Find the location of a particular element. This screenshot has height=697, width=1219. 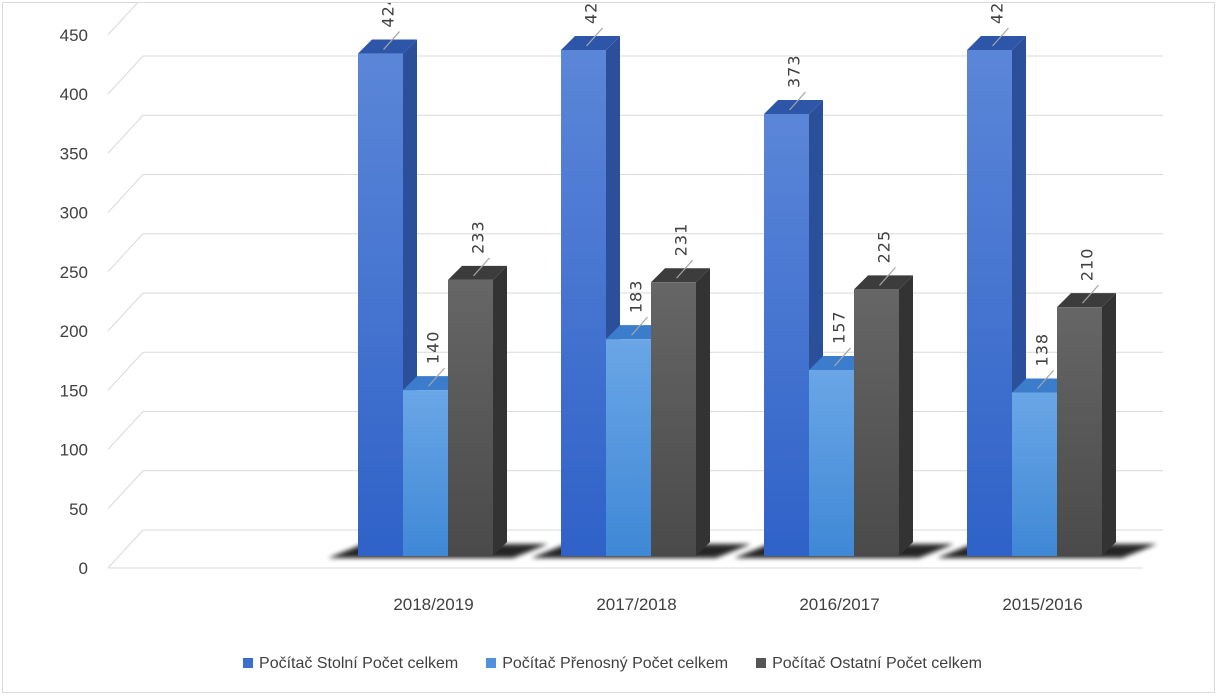

data-label: 183 is located at coordinates (636, 297).